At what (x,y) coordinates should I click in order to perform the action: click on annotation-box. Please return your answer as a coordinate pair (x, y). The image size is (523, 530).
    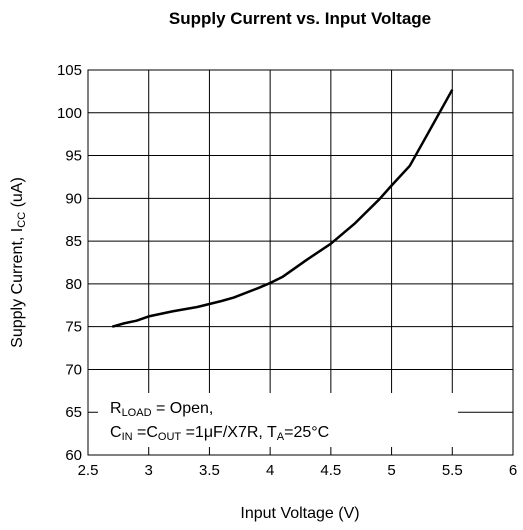
    Looking at the image, I should click on (278, 420).